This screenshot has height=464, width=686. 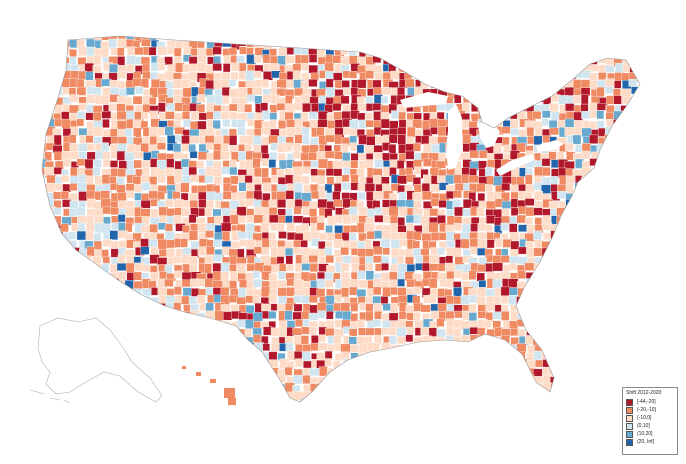 I want to click on hawaii-islands, so click(x=209, y=385).